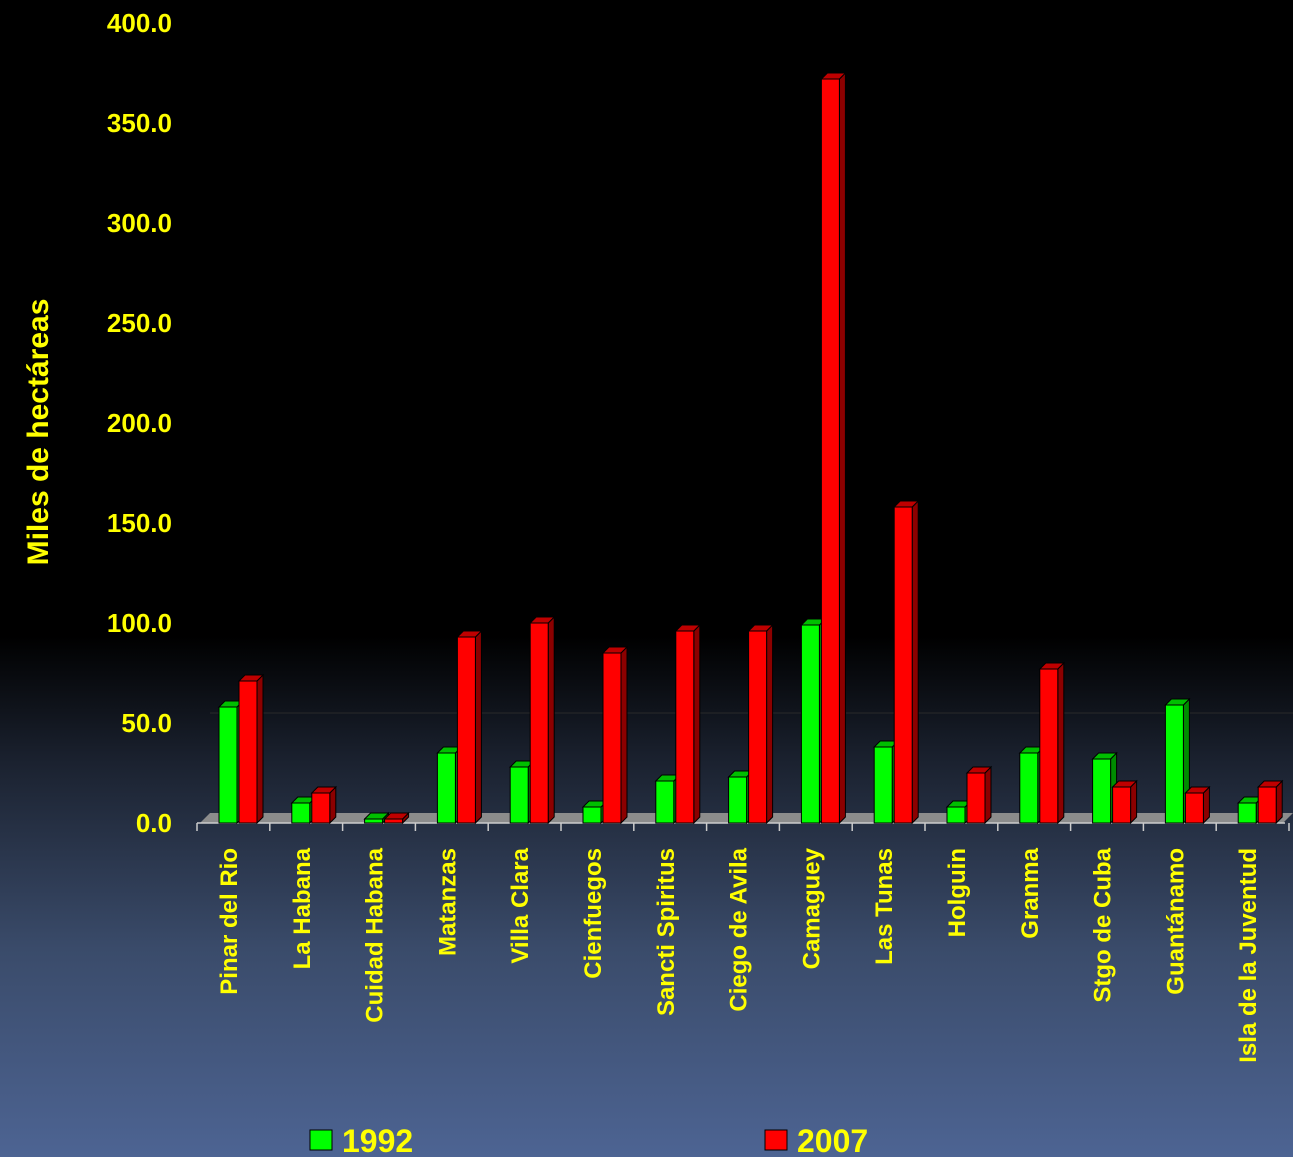  What do you see at coordinates (447, 902) in the screenshot?
I see `category-label: Matanzas` at bounding box center [447, 902].